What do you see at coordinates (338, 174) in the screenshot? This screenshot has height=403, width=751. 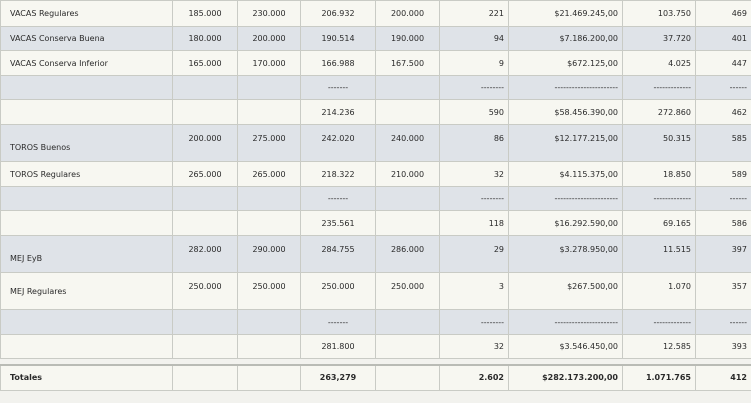 I see `cell-col-3: 218.322` at bounding box center [338, 174].